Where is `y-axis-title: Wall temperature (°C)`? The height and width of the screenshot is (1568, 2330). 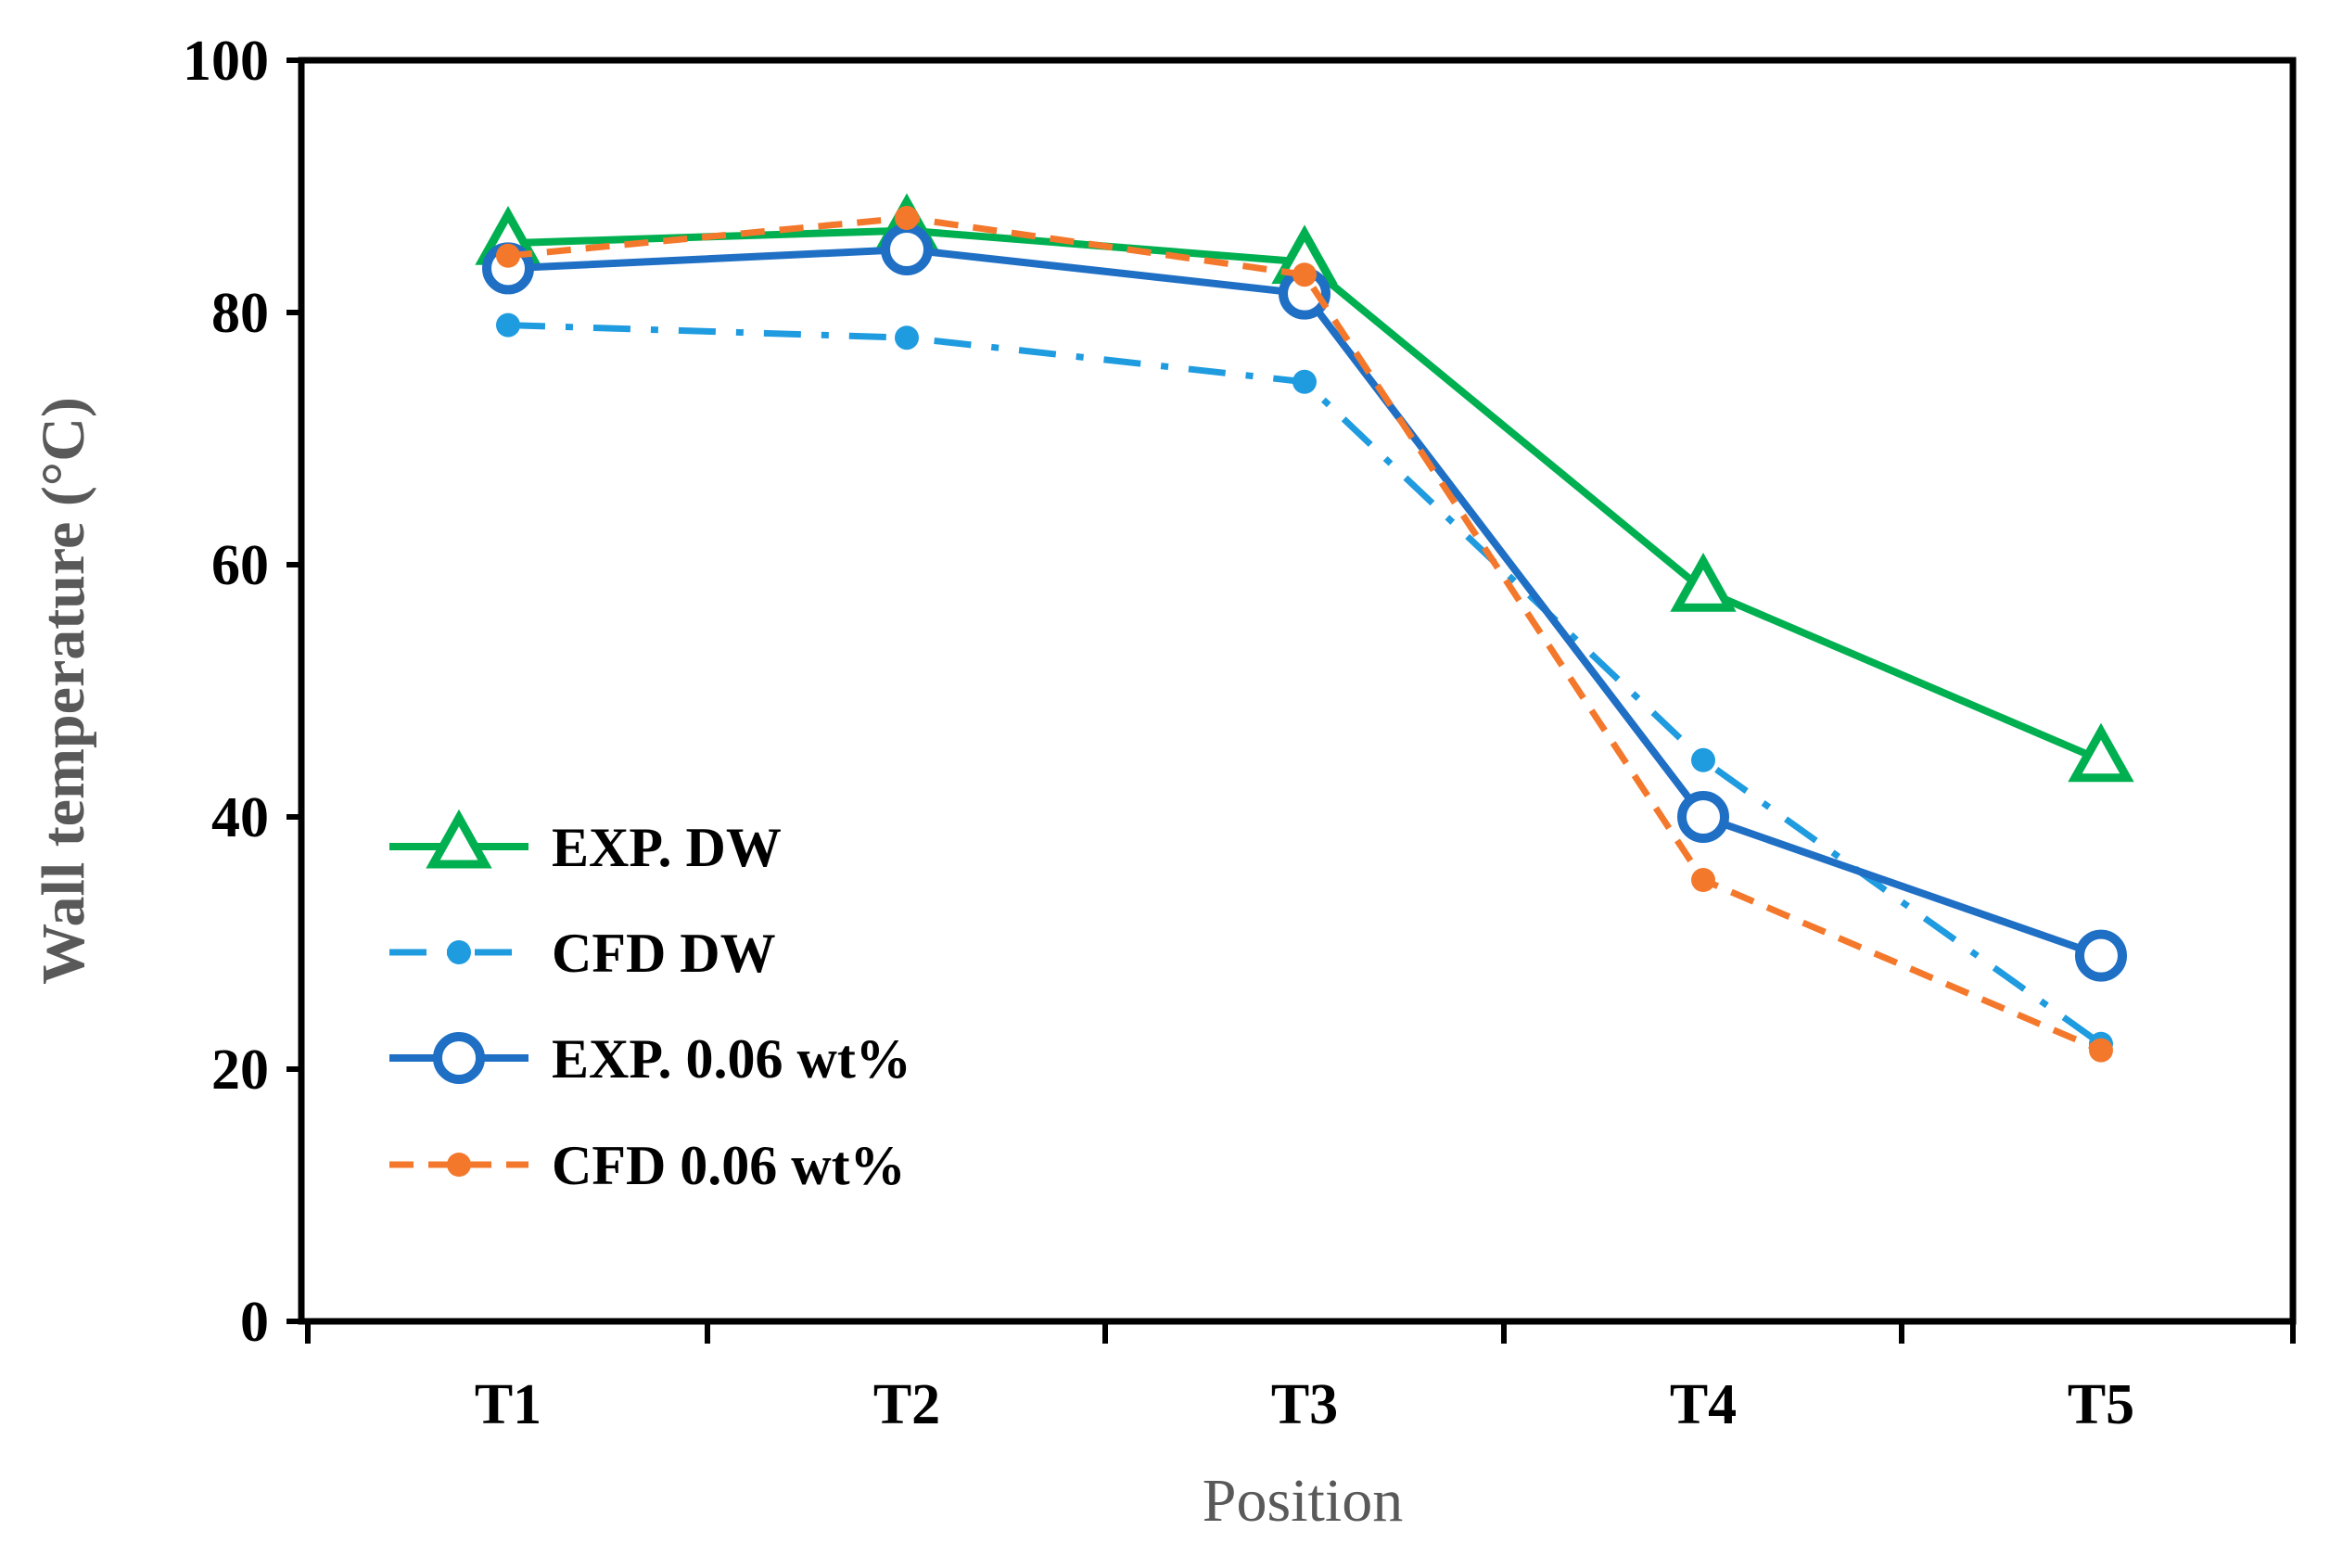
y-axis-title: Wall temperature (°C) is located at coordinates (64, 691).